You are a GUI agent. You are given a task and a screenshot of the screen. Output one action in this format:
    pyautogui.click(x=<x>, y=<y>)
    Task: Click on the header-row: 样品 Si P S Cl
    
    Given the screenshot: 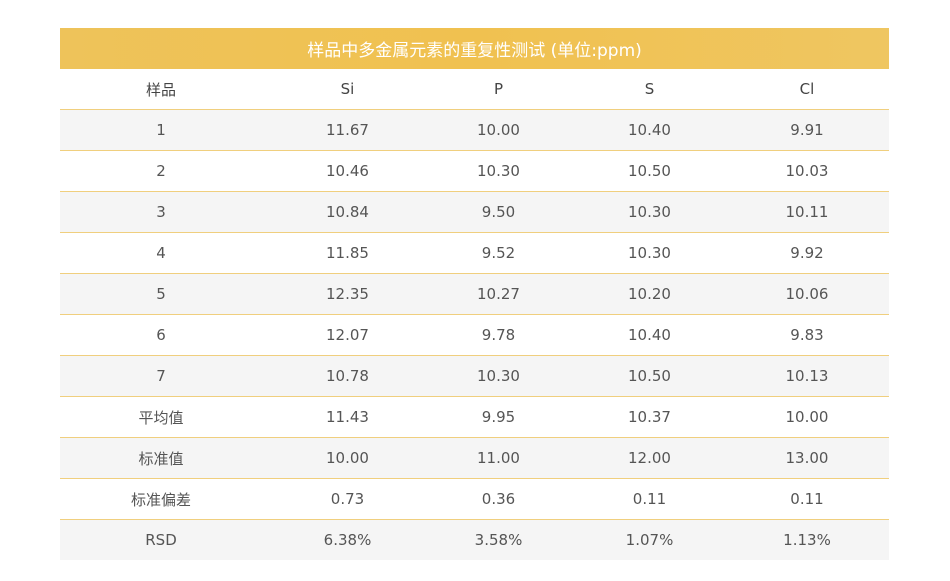 What is the action you would take?
    pyautogui.click(x=474, y=89)
    